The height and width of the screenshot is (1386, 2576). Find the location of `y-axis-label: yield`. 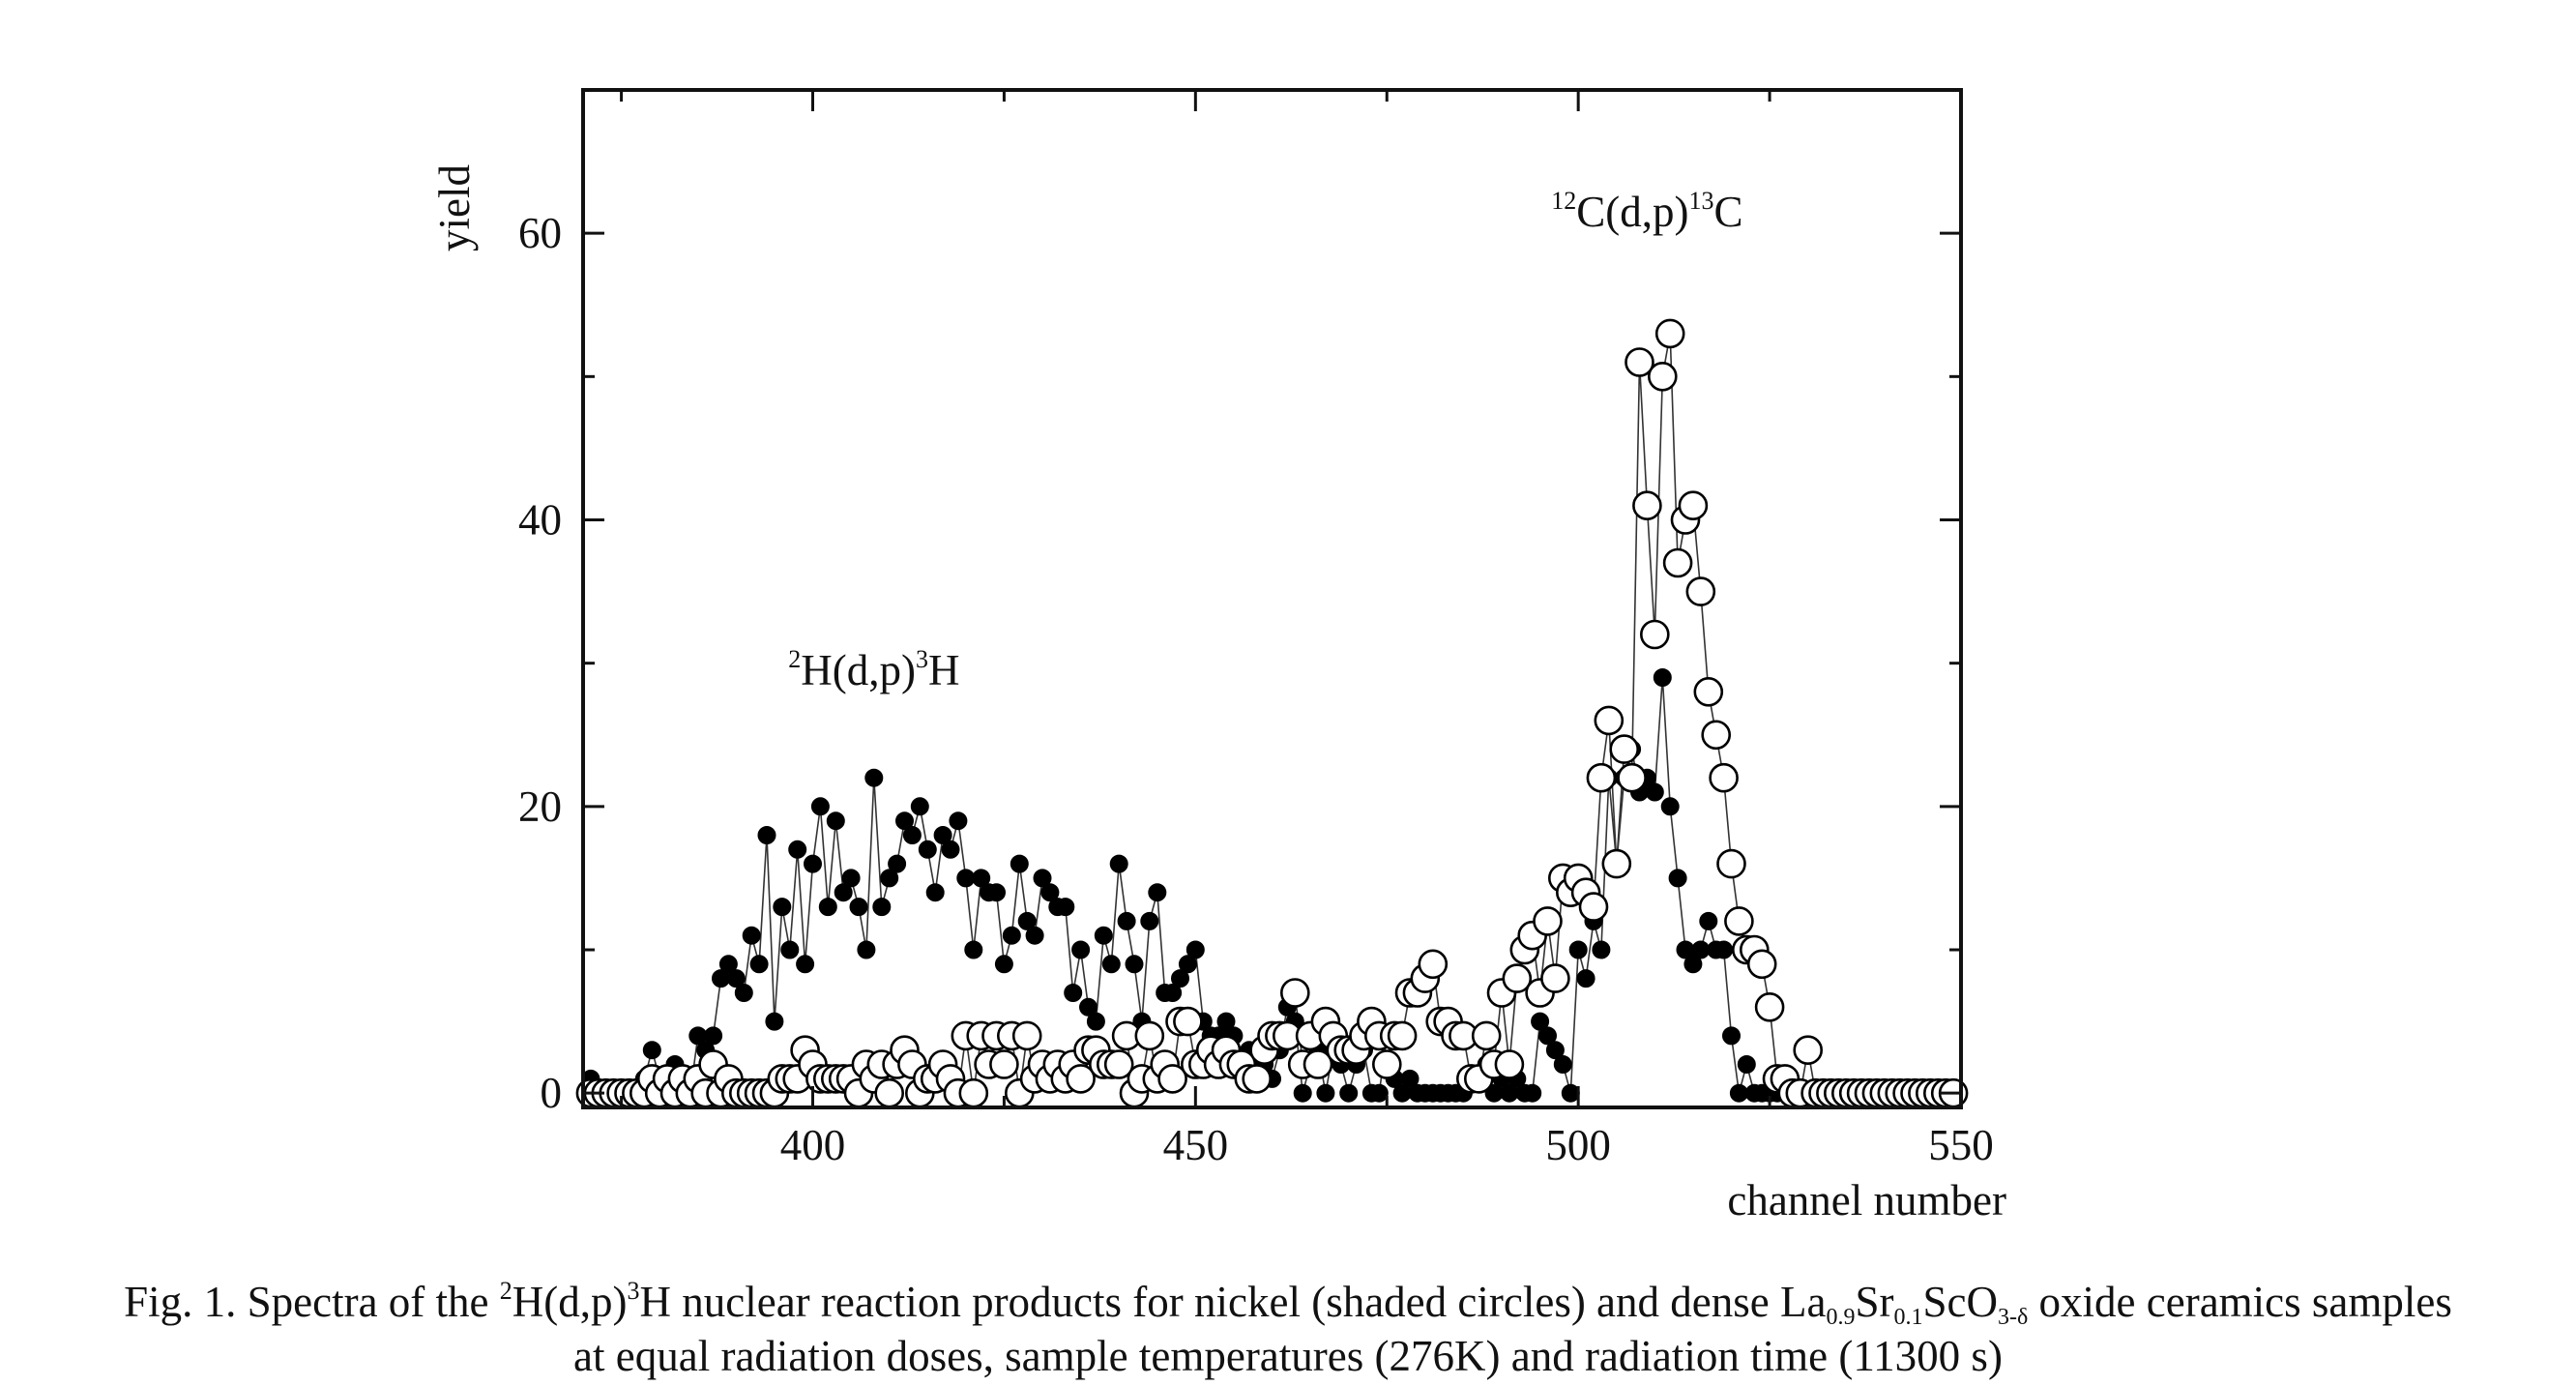

y-axis-label: yield is located at coordinates (454, 207).